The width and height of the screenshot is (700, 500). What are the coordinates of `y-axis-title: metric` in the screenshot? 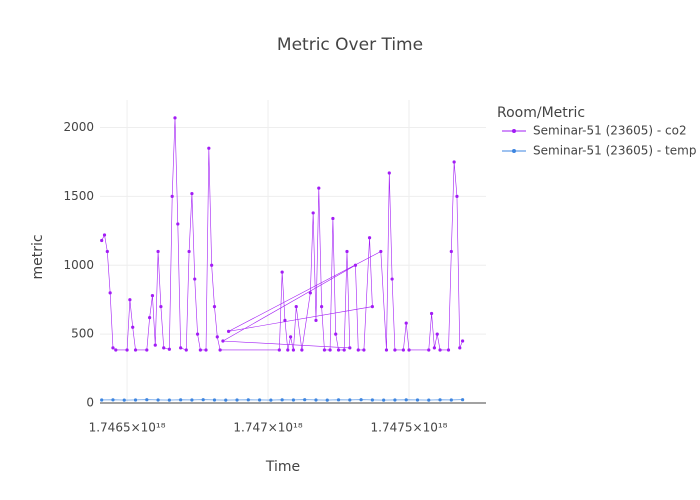 It's located at (38, 256).